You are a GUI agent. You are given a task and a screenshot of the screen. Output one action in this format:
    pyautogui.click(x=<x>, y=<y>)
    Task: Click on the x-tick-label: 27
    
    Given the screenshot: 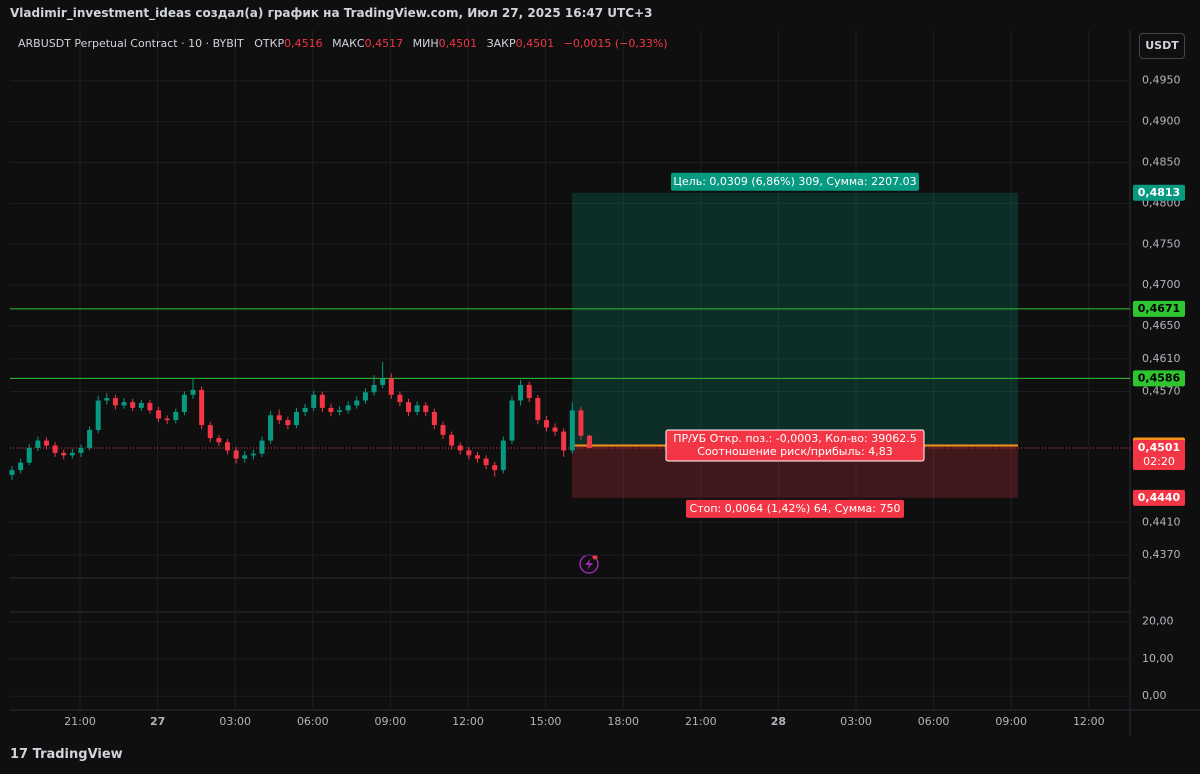 What is the action you would take?
    pyautogui.click(x=157, y=721)
    